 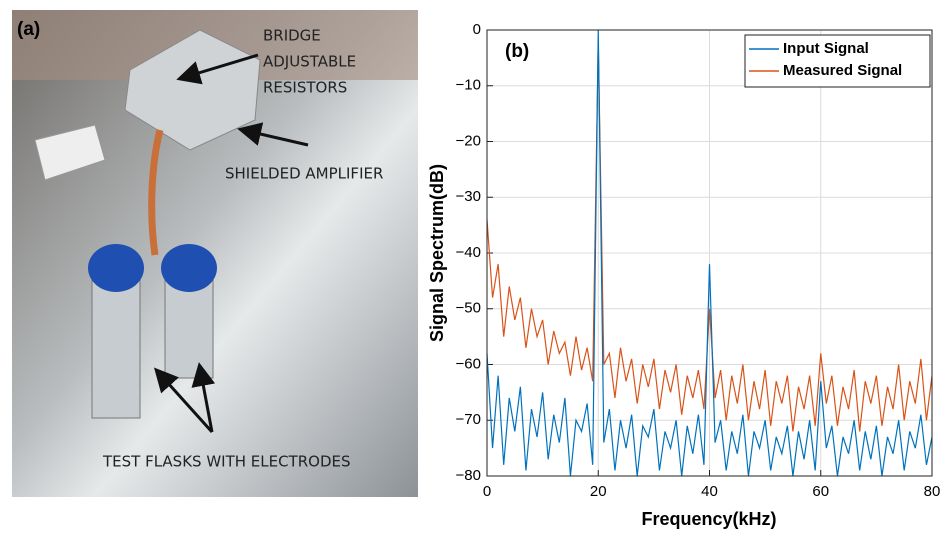 I want to click on y-tick-label: 0, so click(x=477, y=29).